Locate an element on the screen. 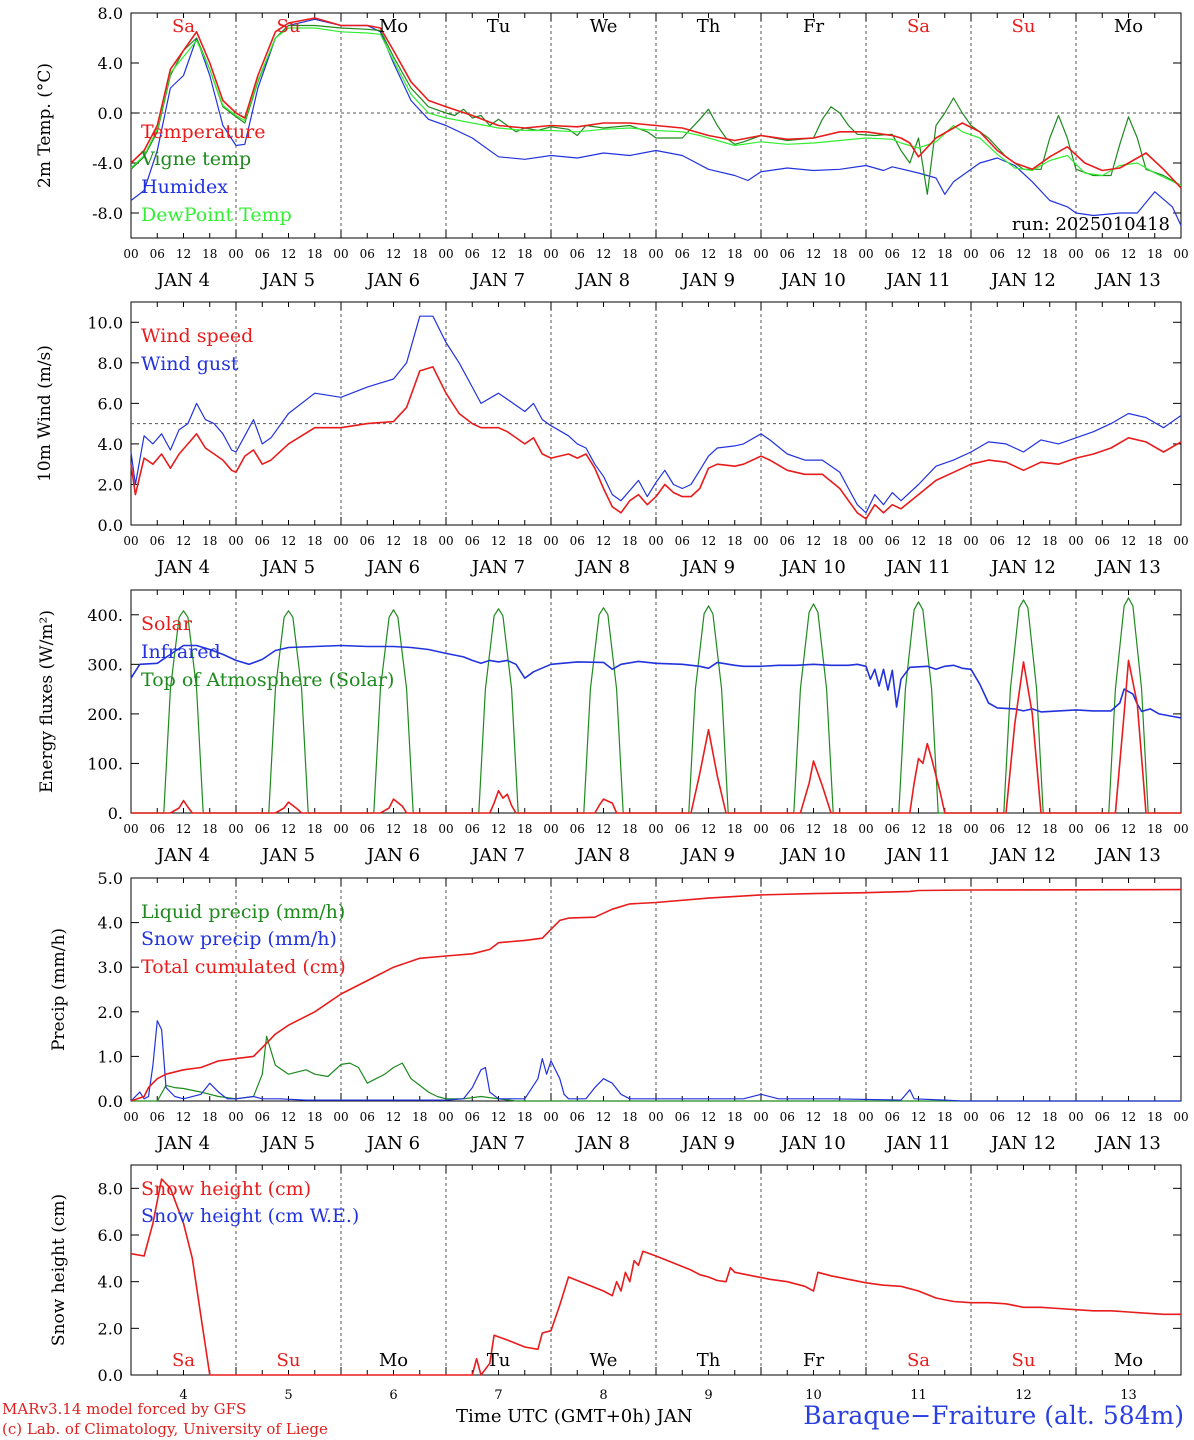 The height and width of the screenshot is (1440, 1194). plot-frame is located at coordinates (656, 701).